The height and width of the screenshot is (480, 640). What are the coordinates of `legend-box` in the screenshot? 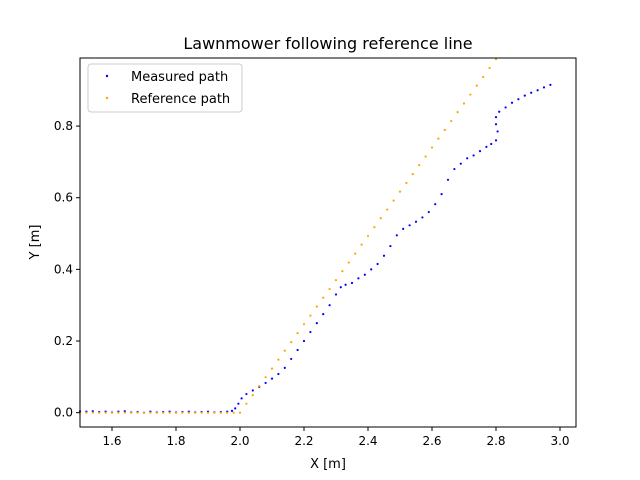 It's located at (165, 88).